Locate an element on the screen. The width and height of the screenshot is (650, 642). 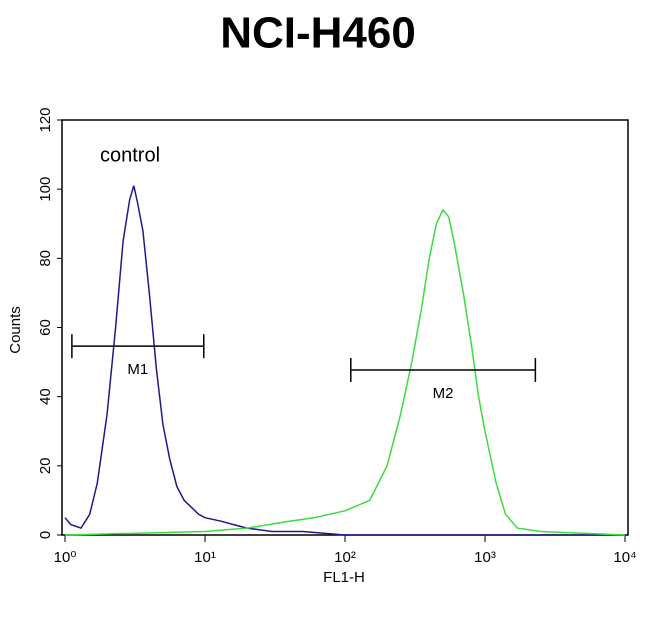
x-tick-label: 10⁰ is located at coordinates (65, 557).